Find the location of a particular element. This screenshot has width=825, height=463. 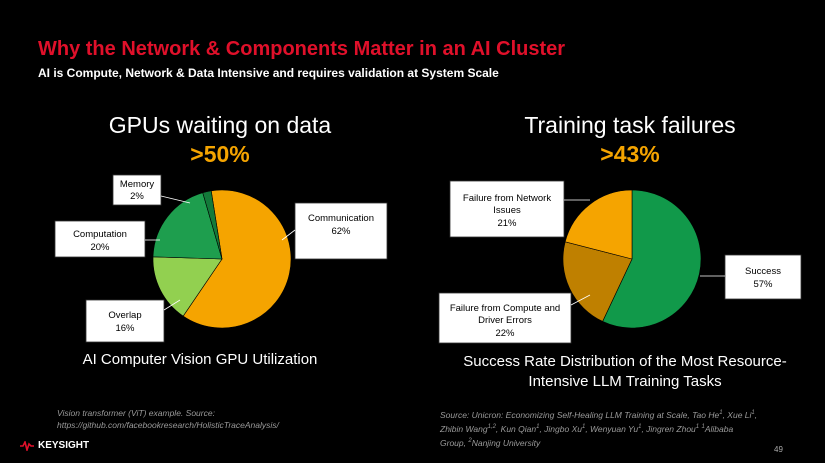

right-caption-line2: Intensive LLM Training Tasks is located at coordinates (625, 381).